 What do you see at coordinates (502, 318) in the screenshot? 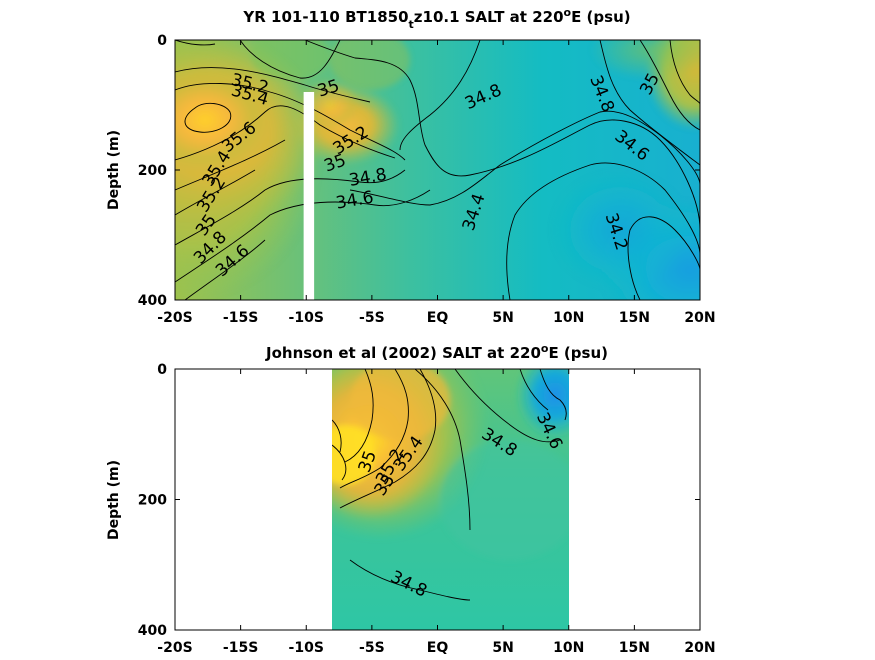
I see `top-x-tick-label: 5N` at bounding box center [502, 318].